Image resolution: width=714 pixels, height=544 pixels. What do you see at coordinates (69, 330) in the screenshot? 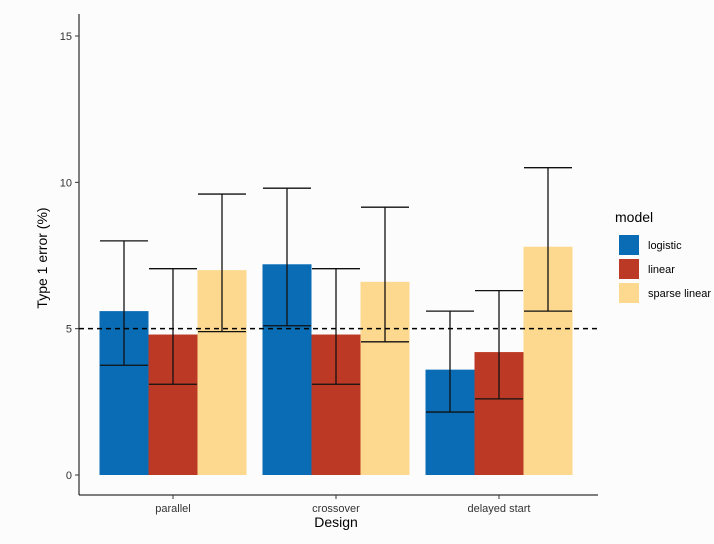
I see `y-tick-label-5: 5` at bounding box center [69, 330].